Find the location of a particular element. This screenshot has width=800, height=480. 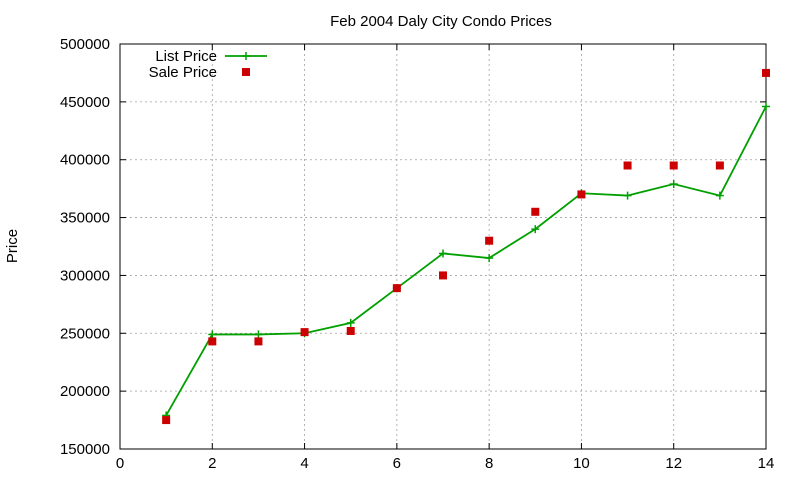

x-tick-label: 14 is located at coordinates (766, 463).